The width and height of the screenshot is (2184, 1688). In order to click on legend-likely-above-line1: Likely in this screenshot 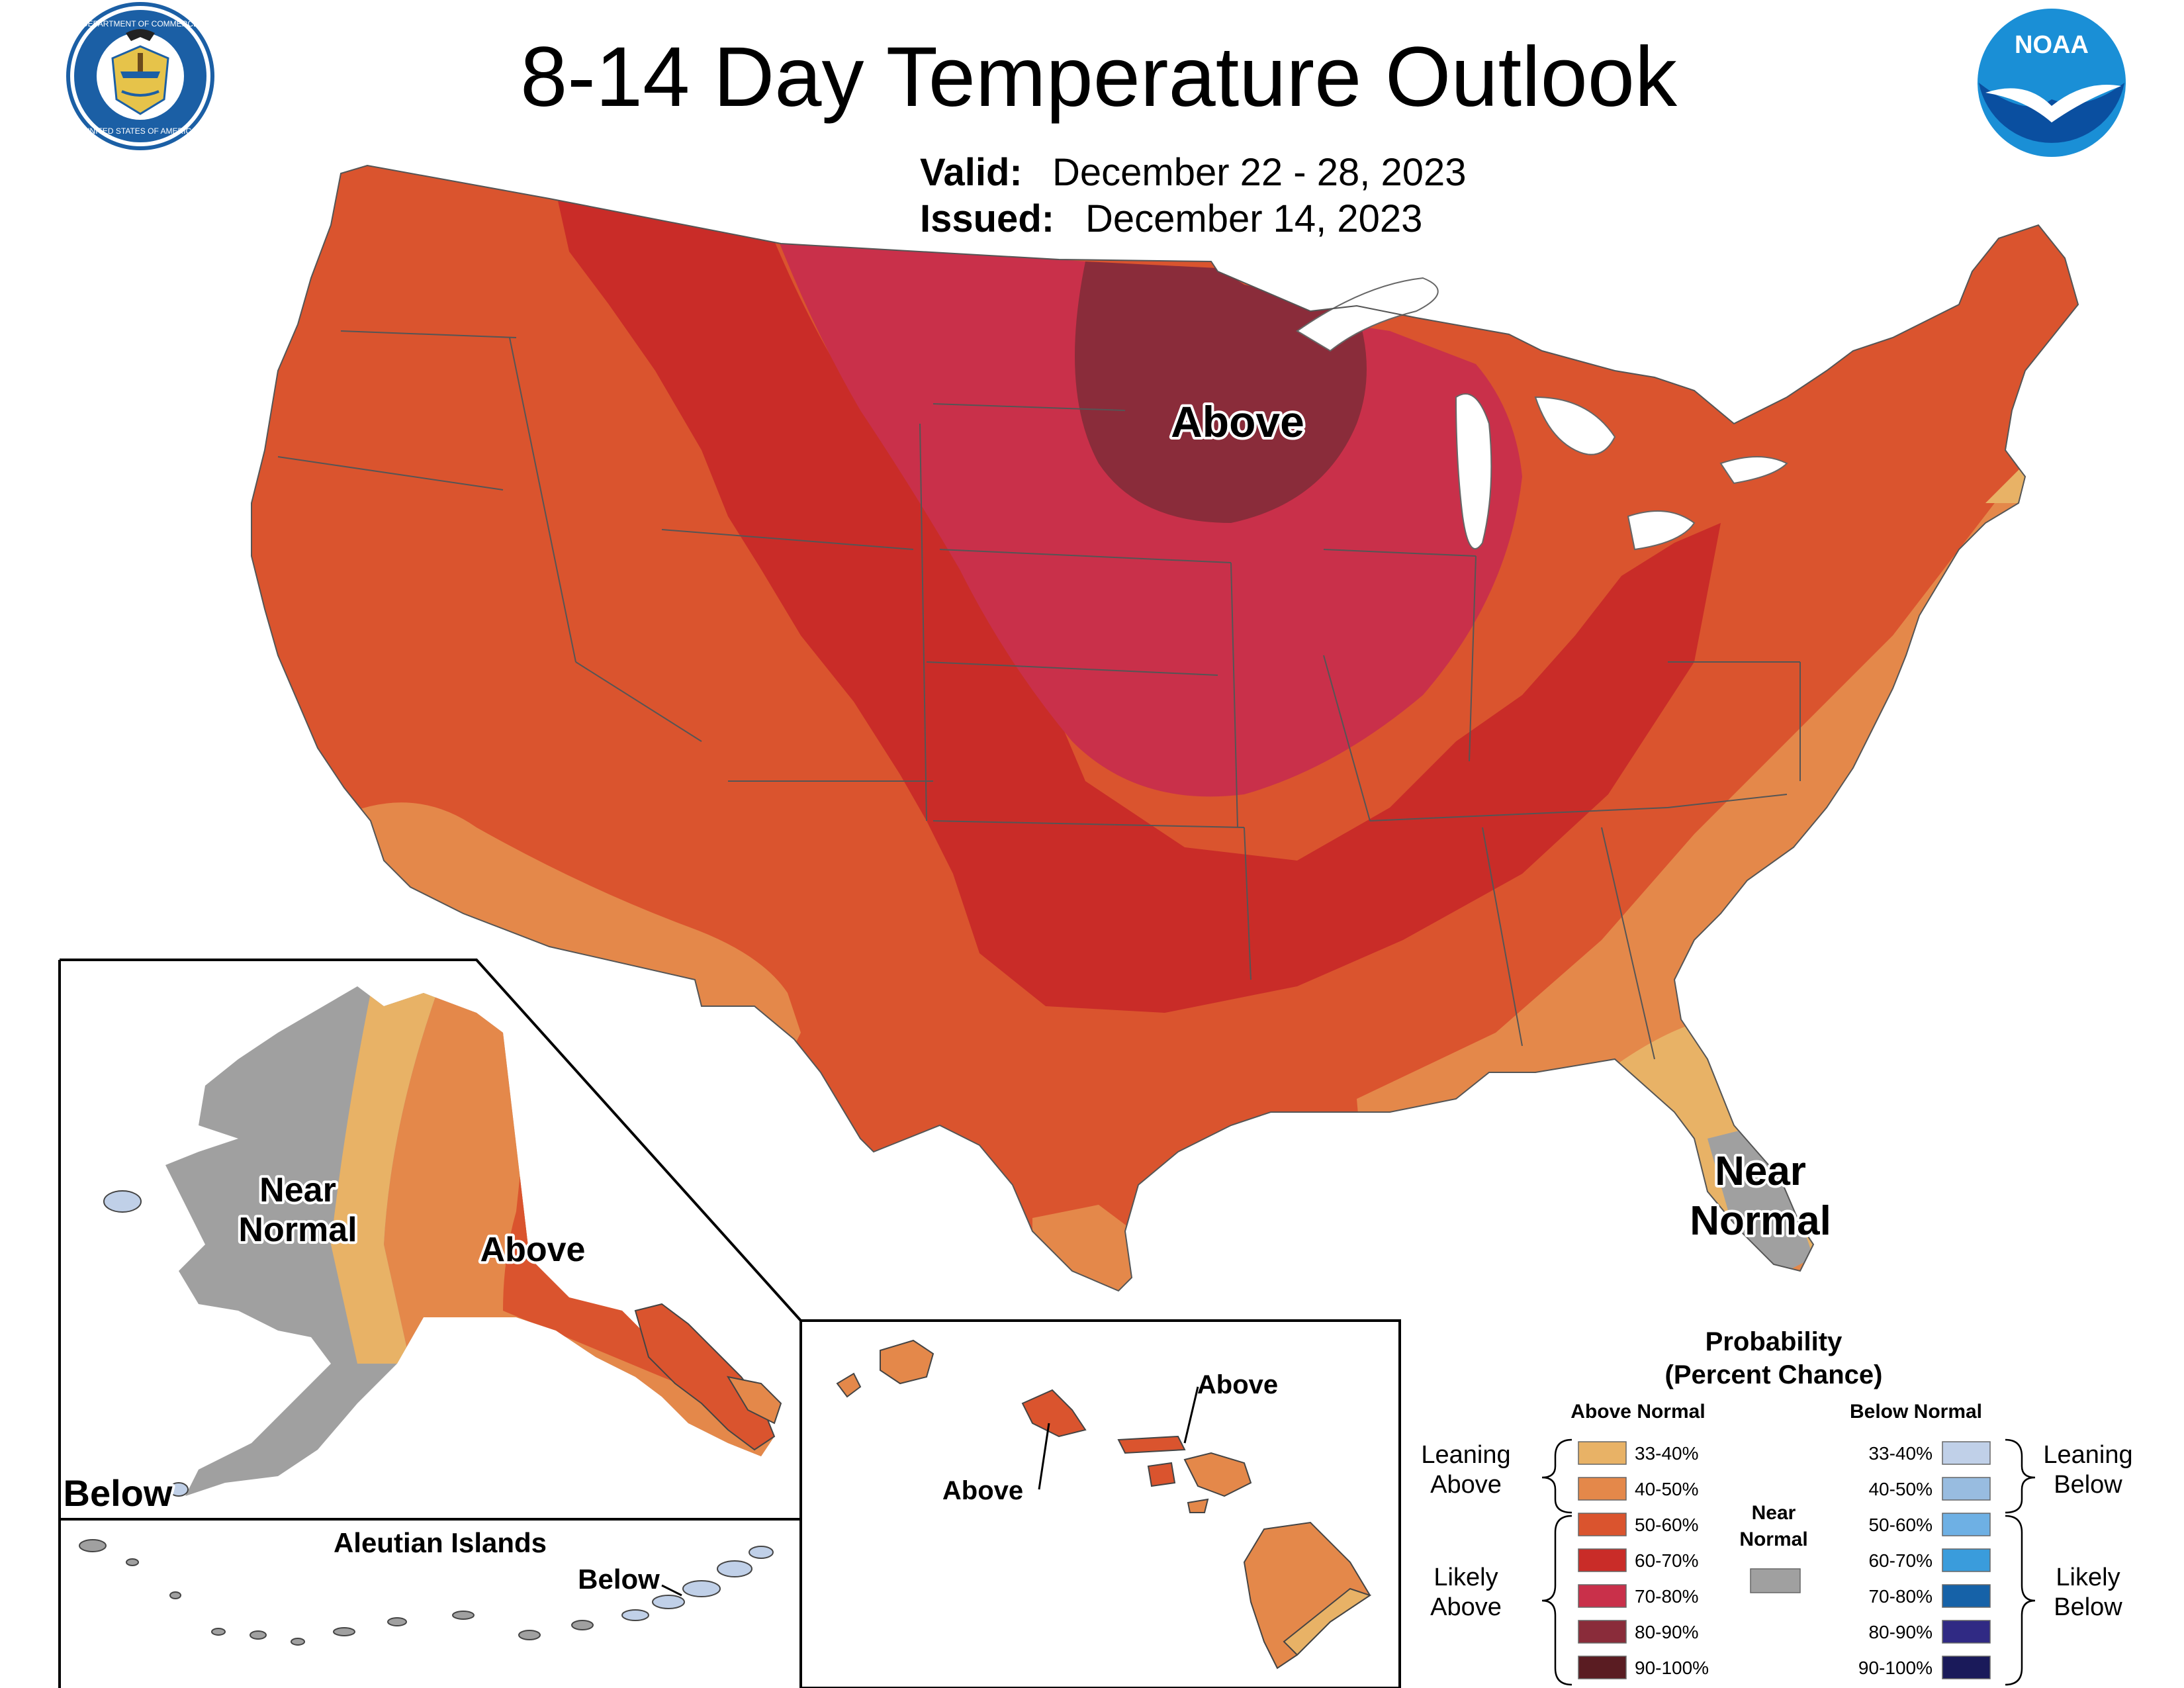, I will do `click(1465, 1577)`.